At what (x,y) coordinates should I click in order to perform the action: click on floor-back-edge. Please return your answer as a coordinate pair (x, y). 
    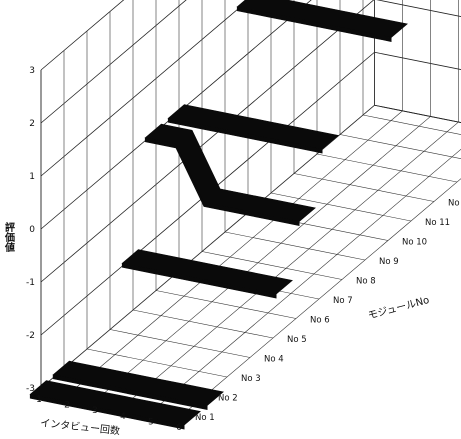
    Looking at the image, I should click on (418, 119).